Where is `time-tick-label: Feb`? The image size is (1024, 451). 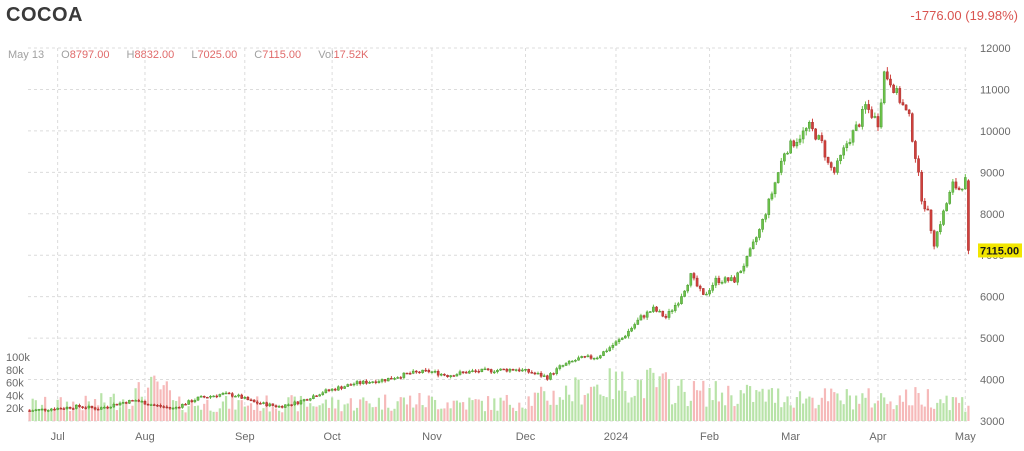 time-tick-label: Feb is located at coordinates (709, 437).